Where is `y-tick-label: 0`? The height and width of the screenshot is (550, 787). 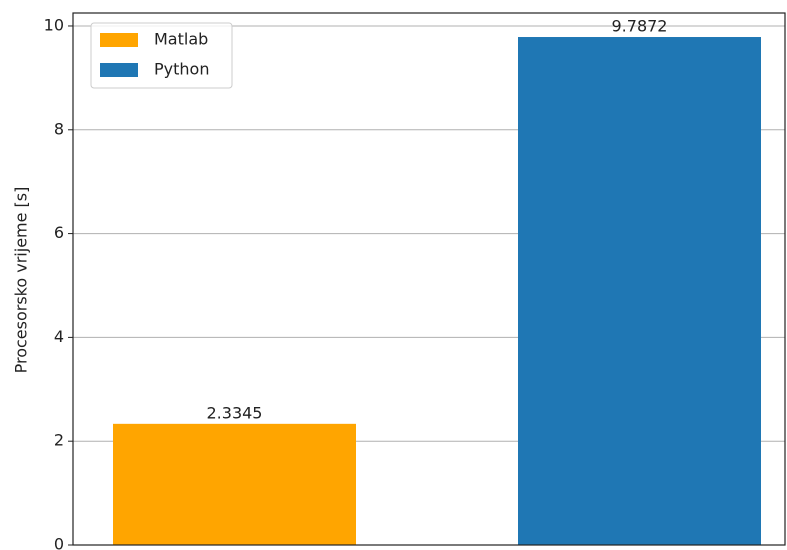 y-tick-label: 0 is located at coordinates (59, 542).